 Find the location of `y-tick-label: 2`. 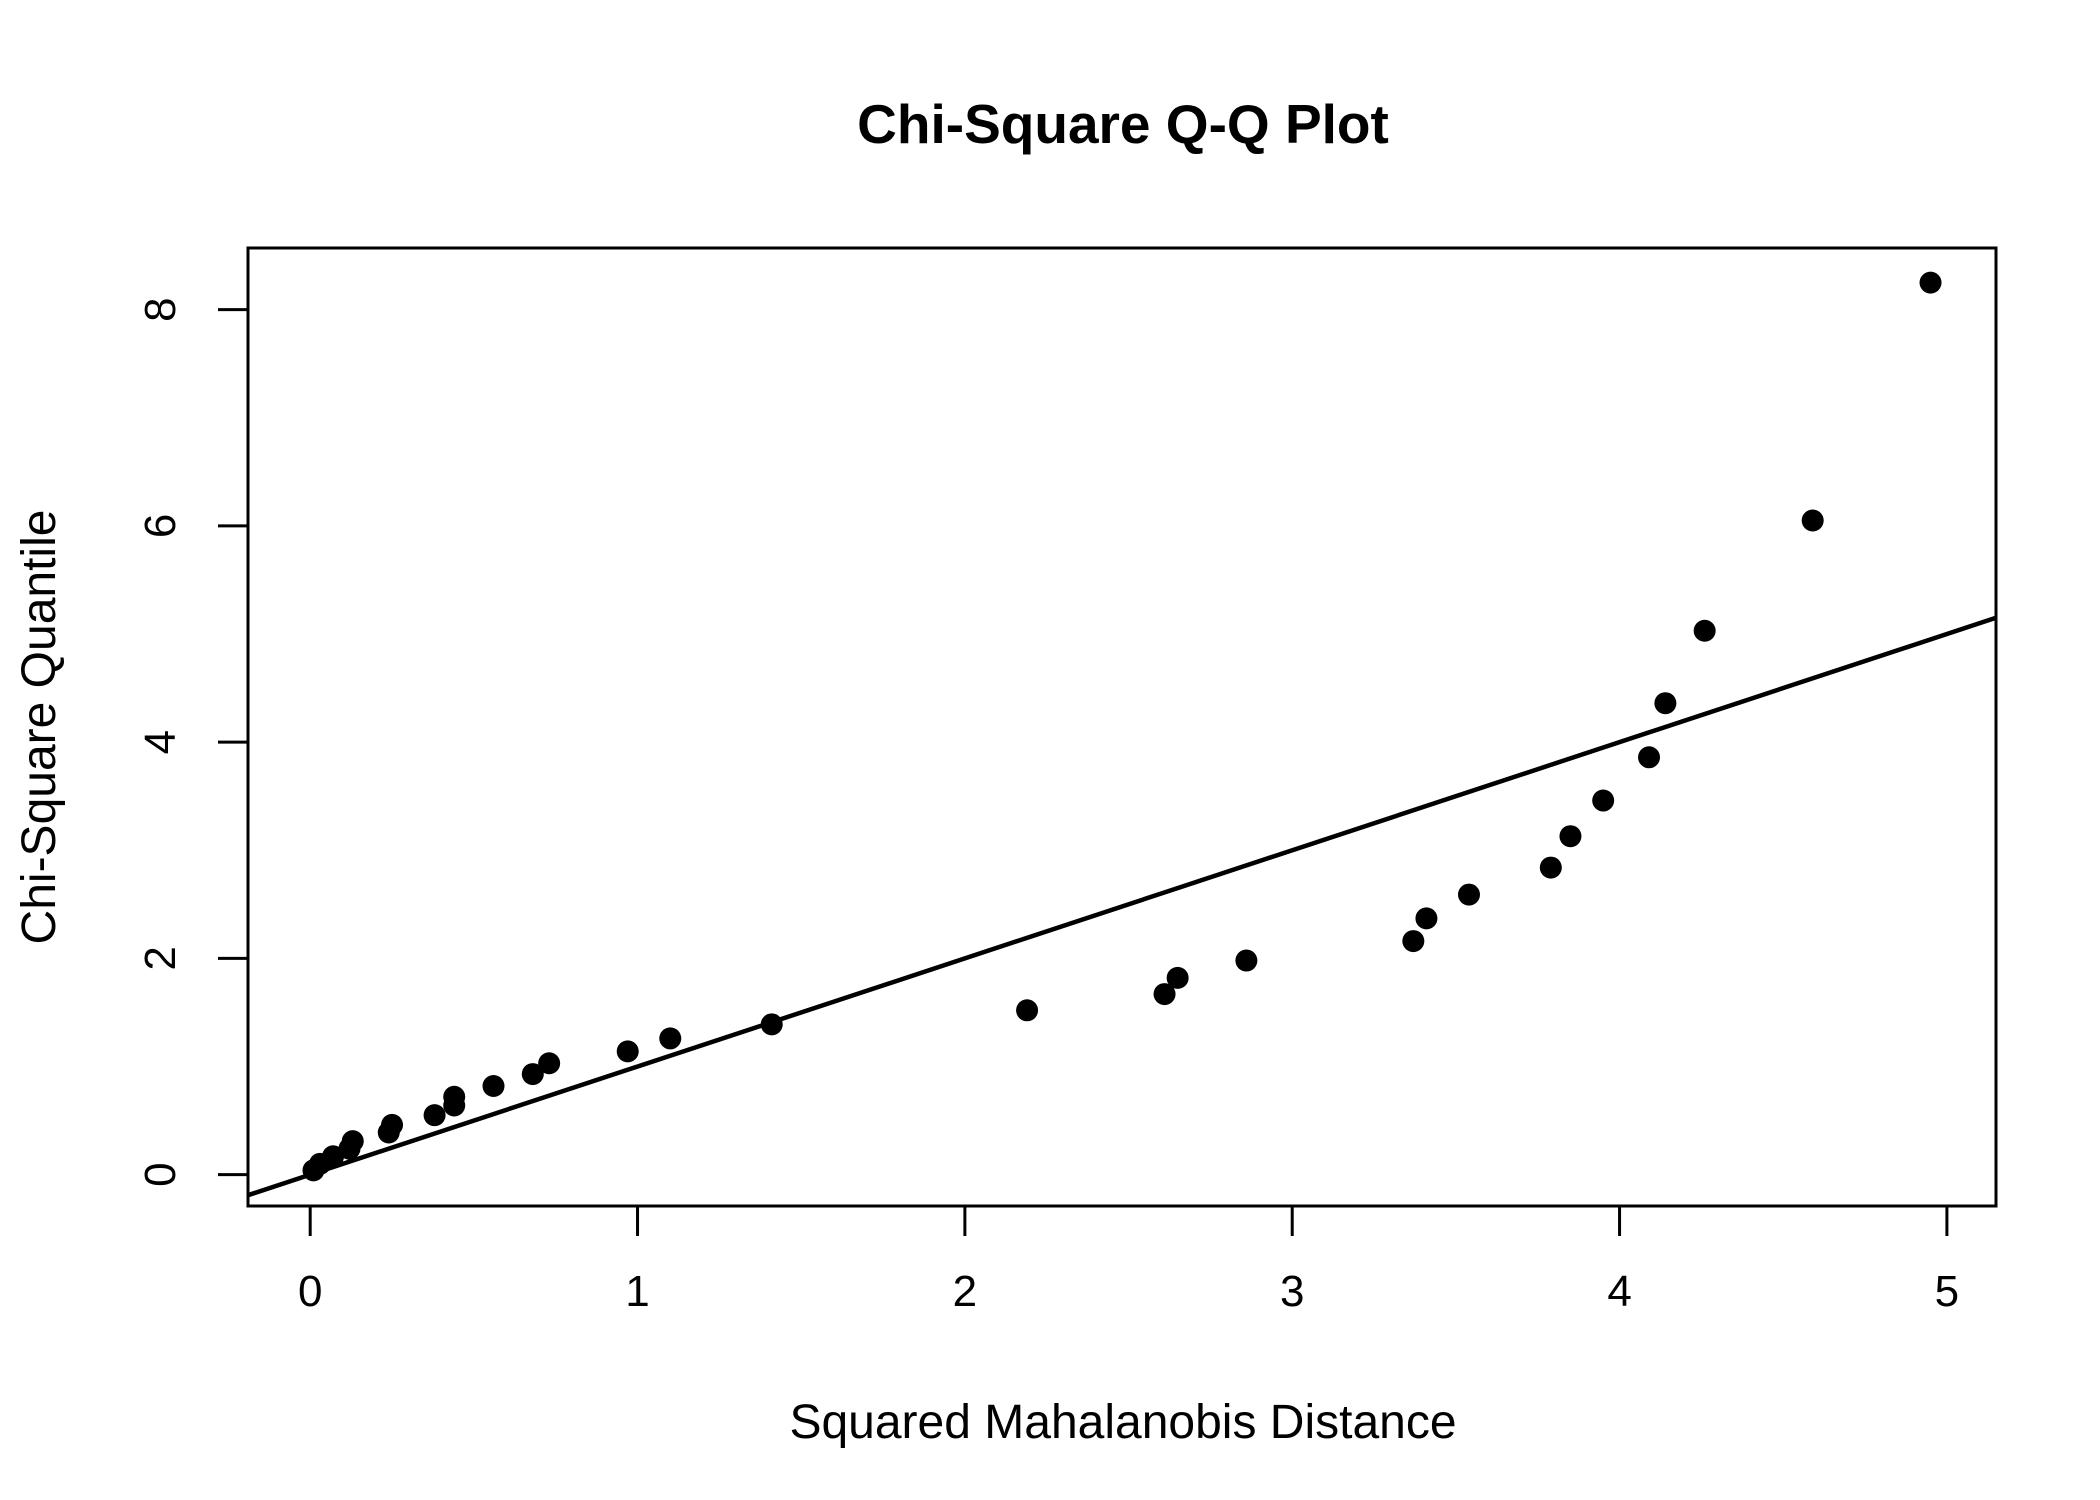

y-tick-label: 2 is located at coordinates (160, 958).